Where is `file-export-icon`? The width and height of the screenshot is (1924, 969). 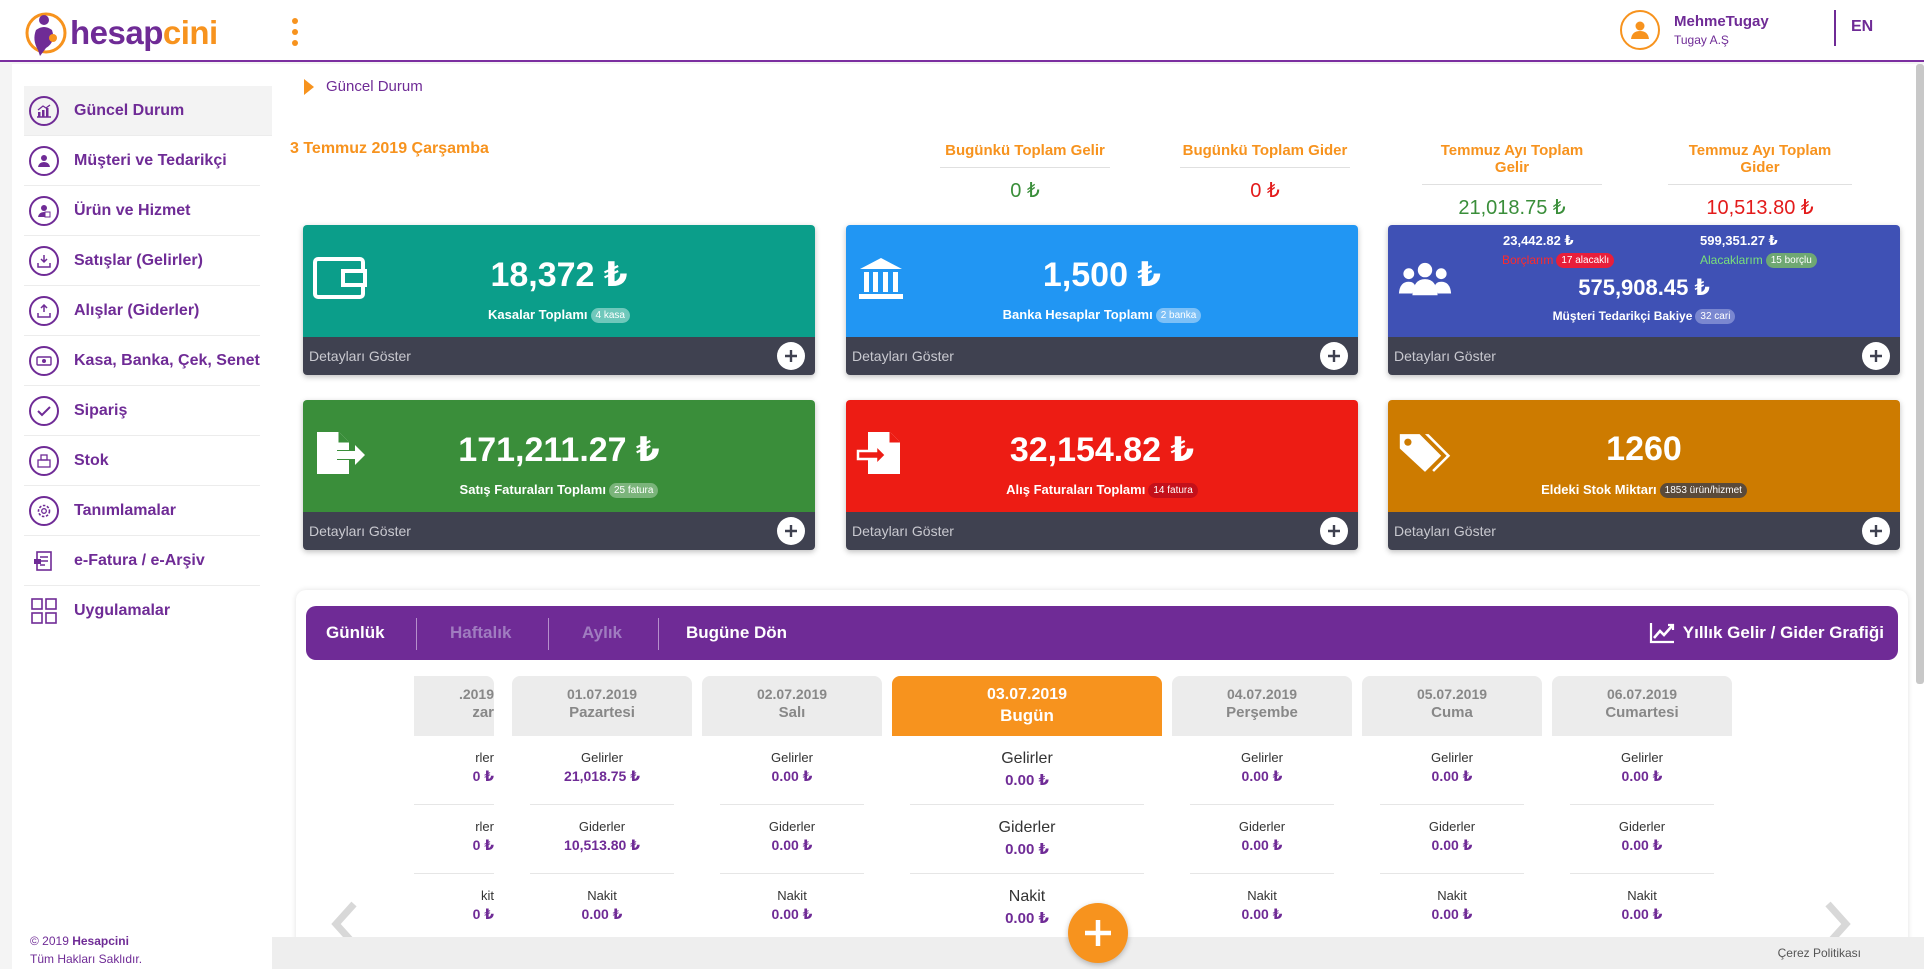
file-export-icon is located at coordinates (341, 453).